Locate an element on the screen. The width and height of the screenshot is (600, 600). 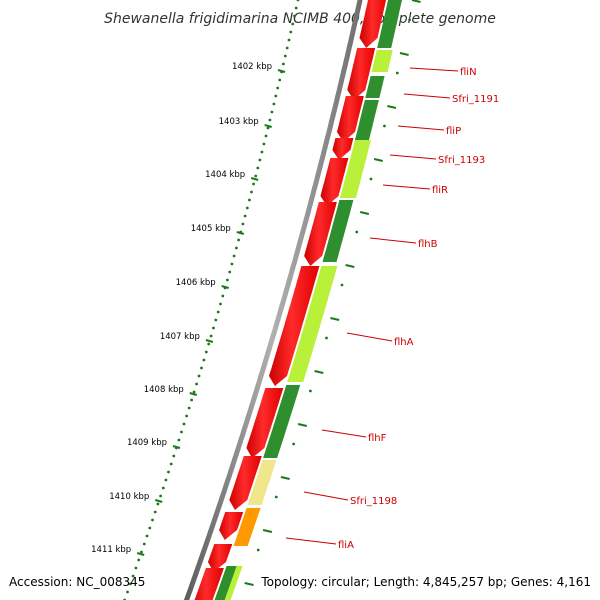
gene-label: Sfri_1191 is located at coordinates (475, 99).